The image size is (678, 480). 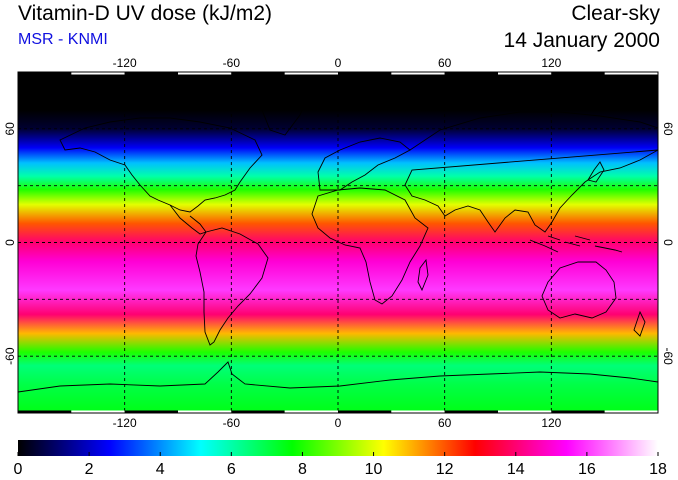 What do you see at coordinates (232, 423) in the screenshot?
I see `lon-label-bottom: -60` at bounding box center [232, 423].